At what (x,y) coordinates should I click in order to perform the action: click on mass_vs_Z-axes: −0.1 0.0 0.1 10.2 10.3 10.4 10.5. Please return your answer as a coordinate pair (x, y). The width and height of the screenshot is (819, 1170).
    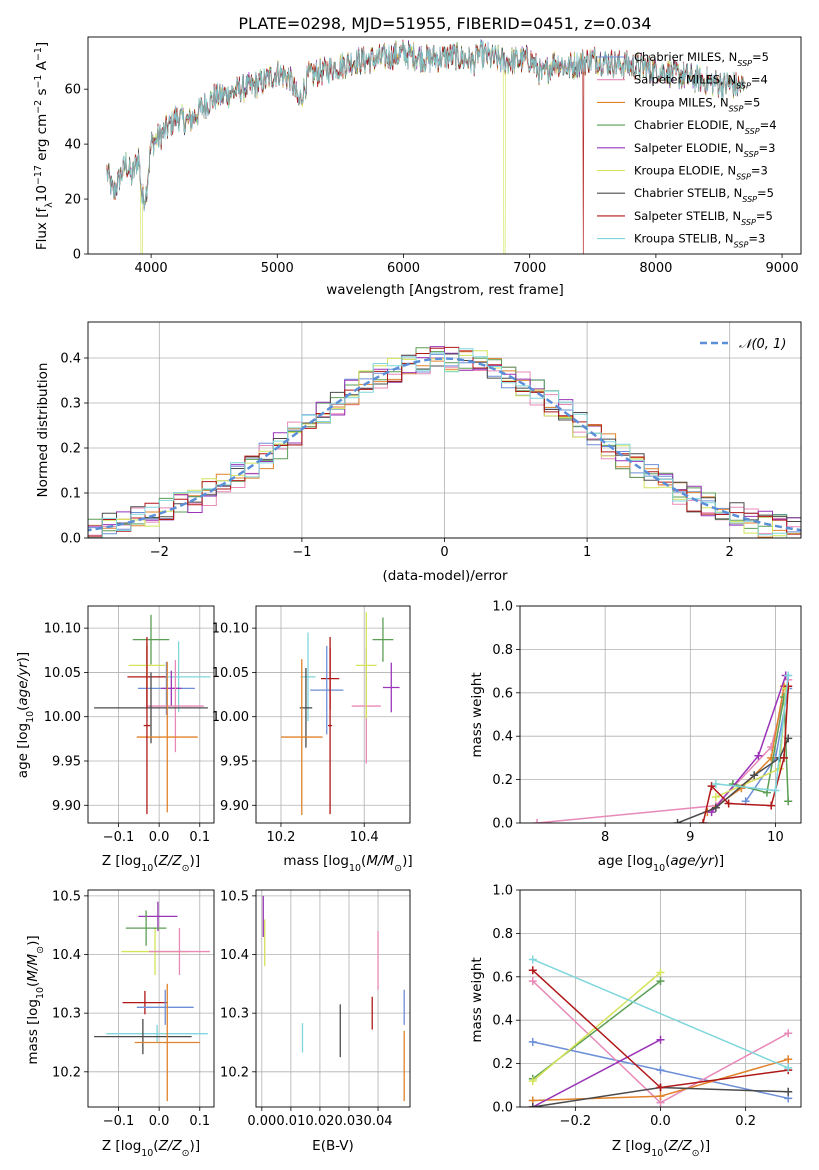
    Looking at the image, I should click on (133, 1009).